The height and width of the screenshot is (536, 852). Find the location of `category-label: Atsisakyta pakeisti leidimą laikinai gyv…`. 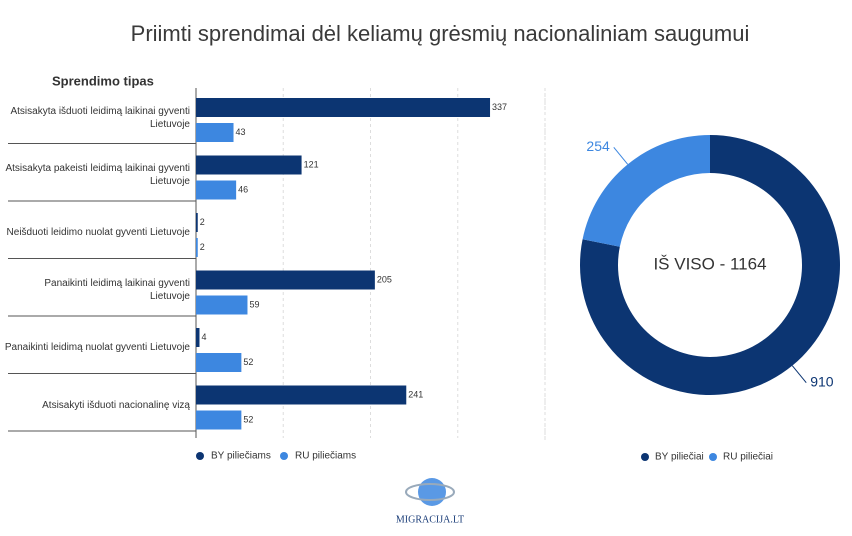

category-label: Atsisakyta pakeisti leidimą laikinai gyv… is located at coordinates (97, 175).